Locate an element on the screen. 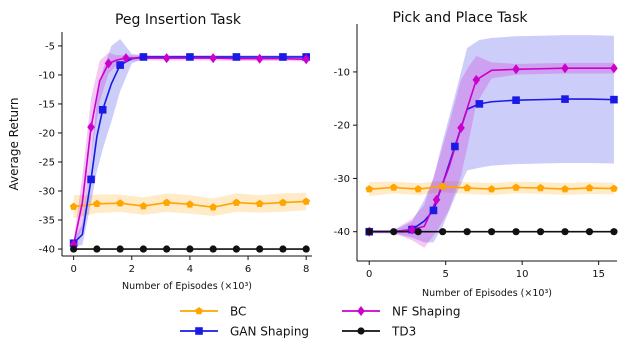  x-tick-label: 8 is located at coordinates (306, 269).